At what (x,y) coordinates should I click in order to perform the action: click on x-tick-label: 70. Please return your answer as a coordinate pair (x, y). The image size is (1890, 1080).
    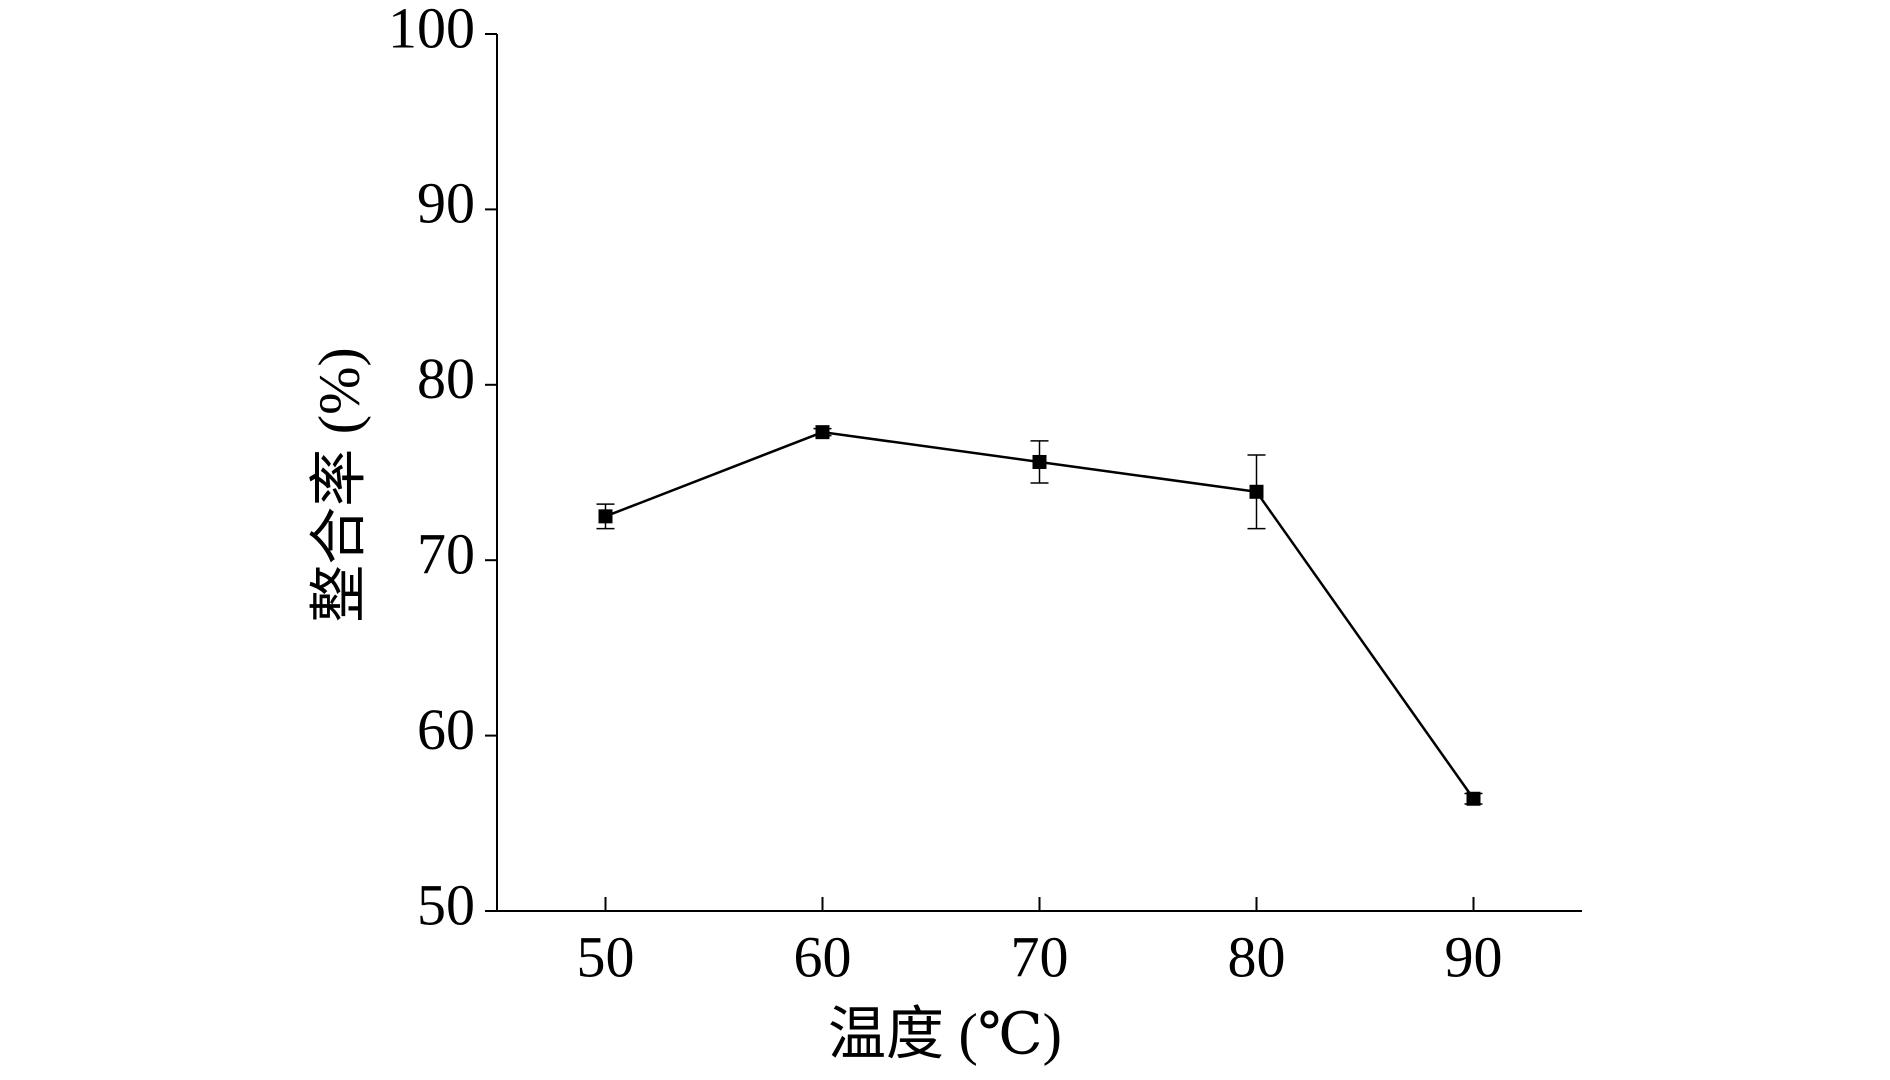
    Looking at the image, I should click on (1040, 956).